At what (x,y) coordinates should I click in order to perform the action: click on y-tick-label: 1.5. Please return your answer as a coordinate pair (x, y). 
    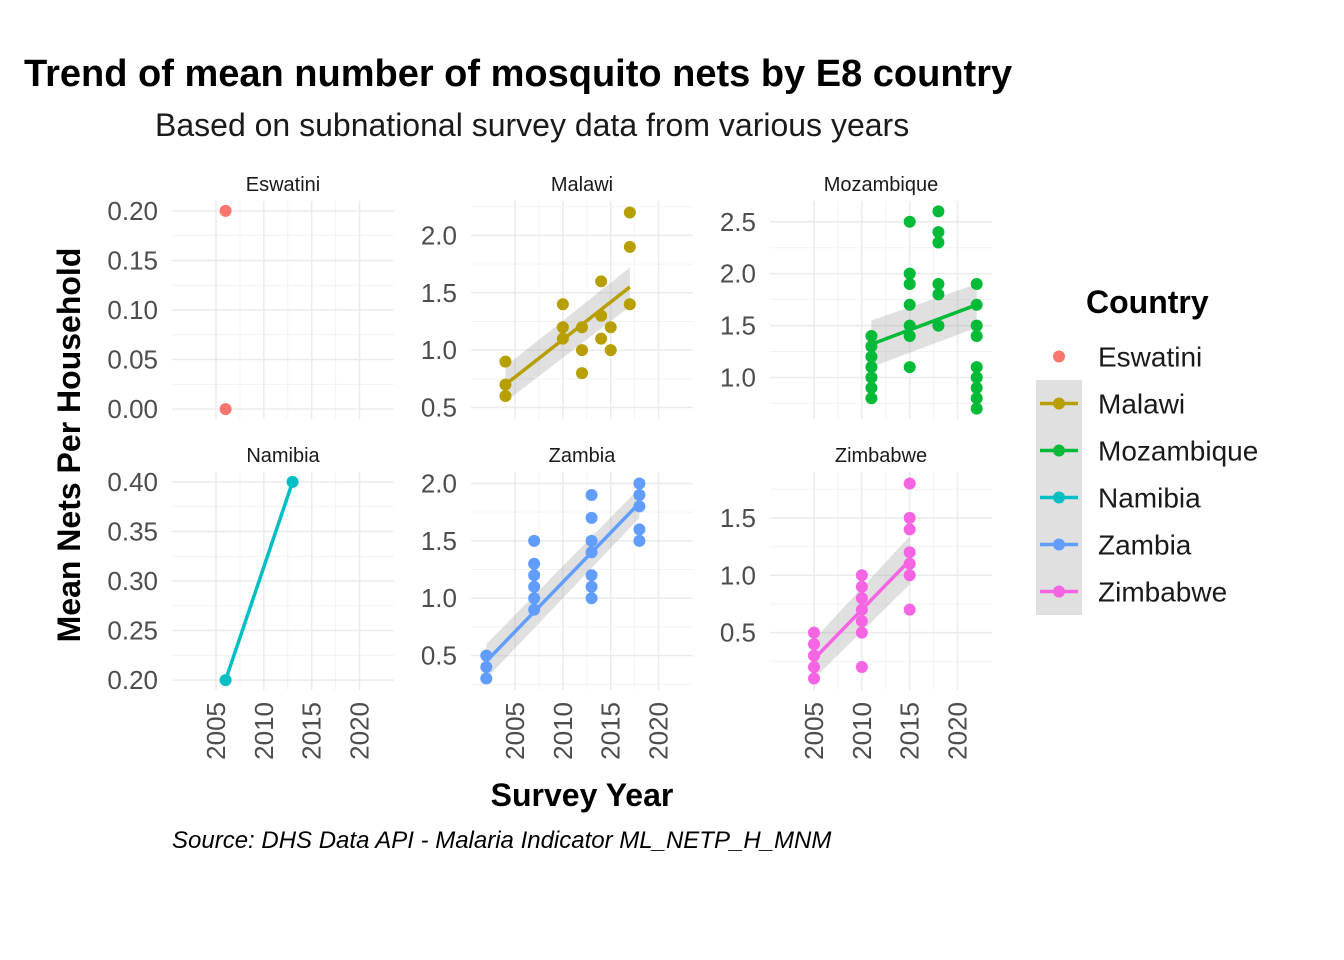
    Looking at the image, I should click on (439, 541).